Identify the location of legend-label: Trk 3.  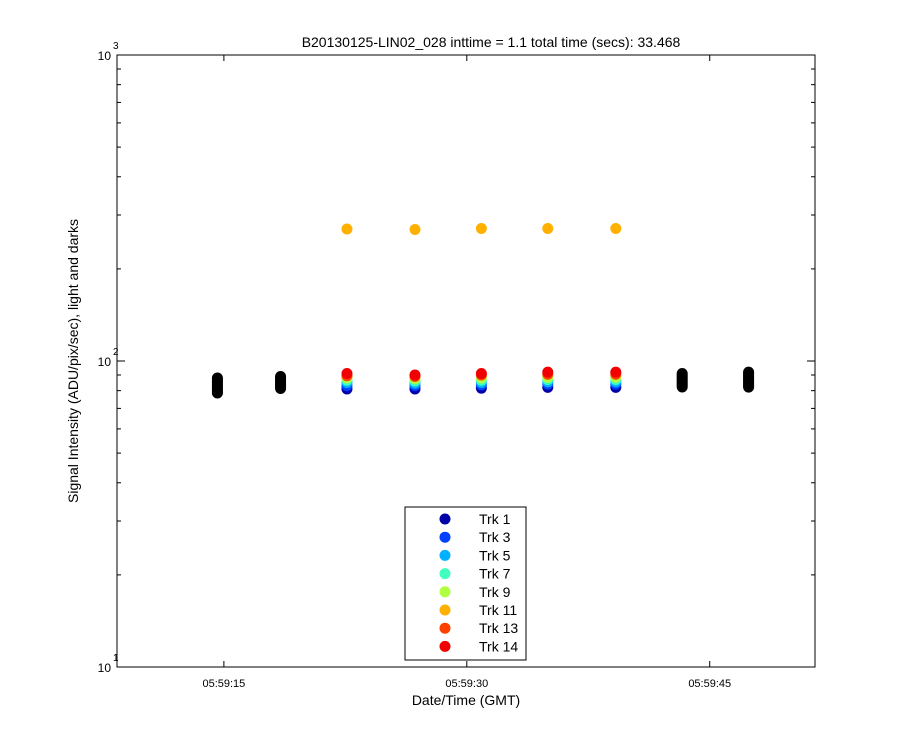
(495, 537).